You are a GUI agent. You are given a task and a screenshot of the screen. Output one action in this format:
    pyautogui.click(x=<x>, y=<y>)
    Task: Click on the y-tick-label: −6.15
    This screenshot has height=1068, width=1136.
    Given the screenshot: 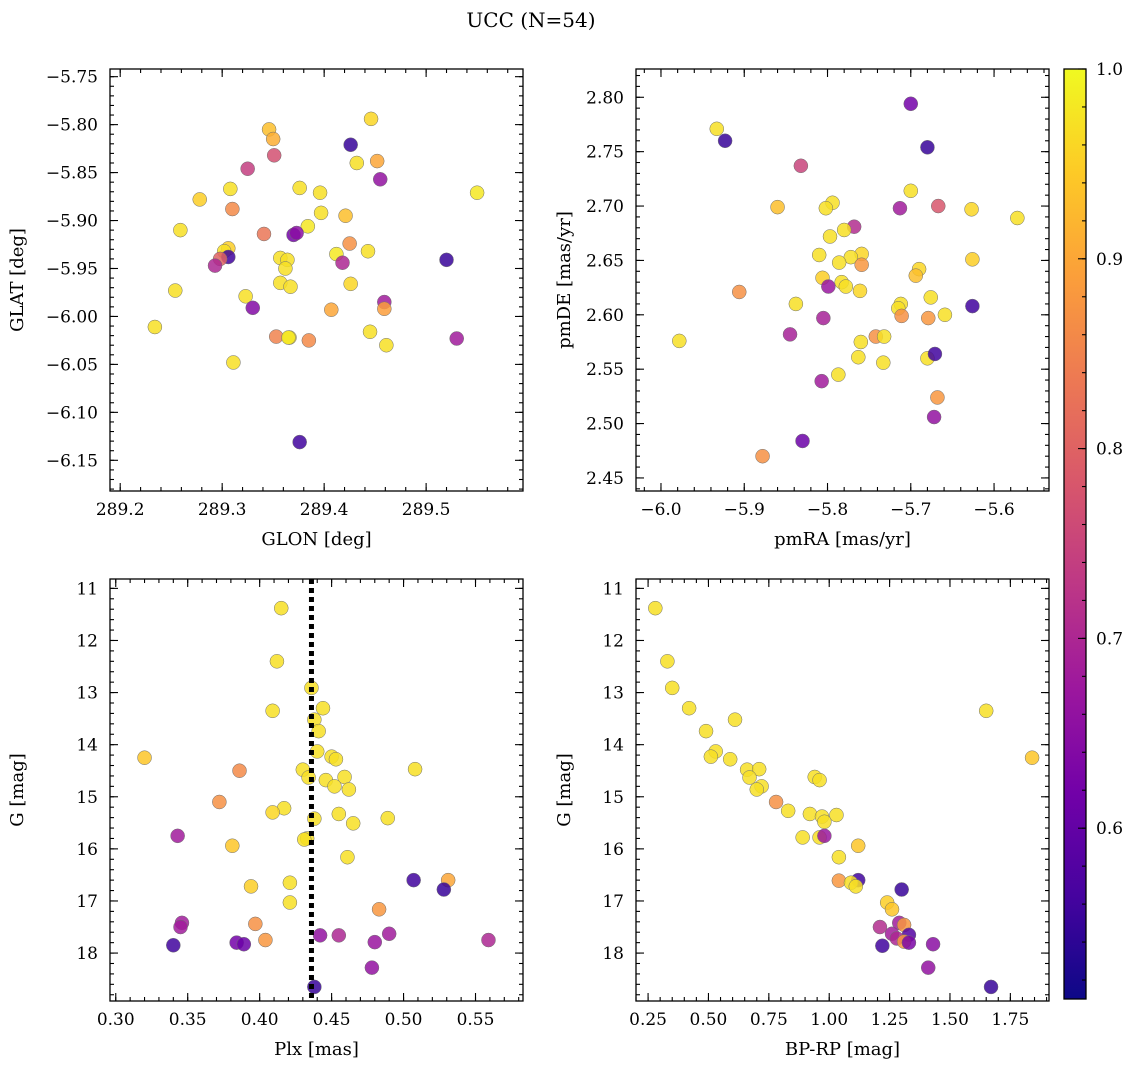 What is the action you would take?
    pyautogui.click(x=72, y=461)
    